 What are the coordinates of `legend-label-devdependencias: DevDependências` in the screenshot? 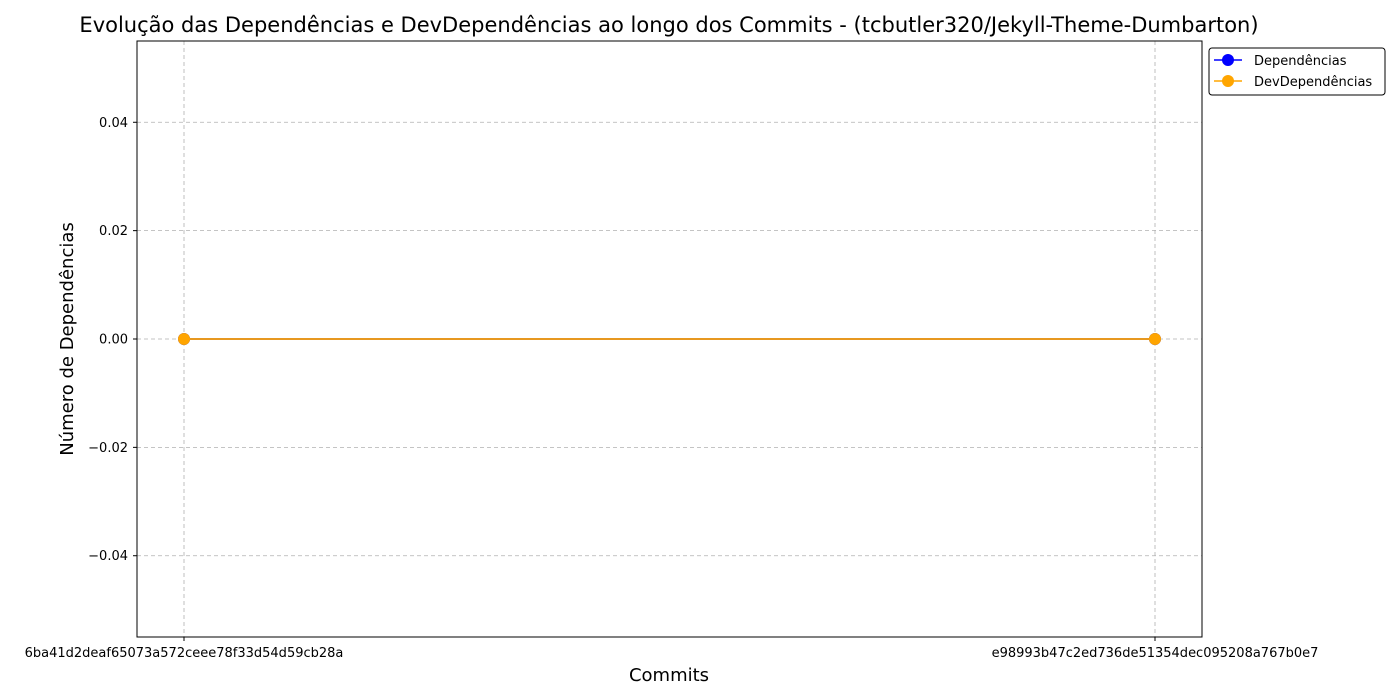 It's located at (1313, 82).